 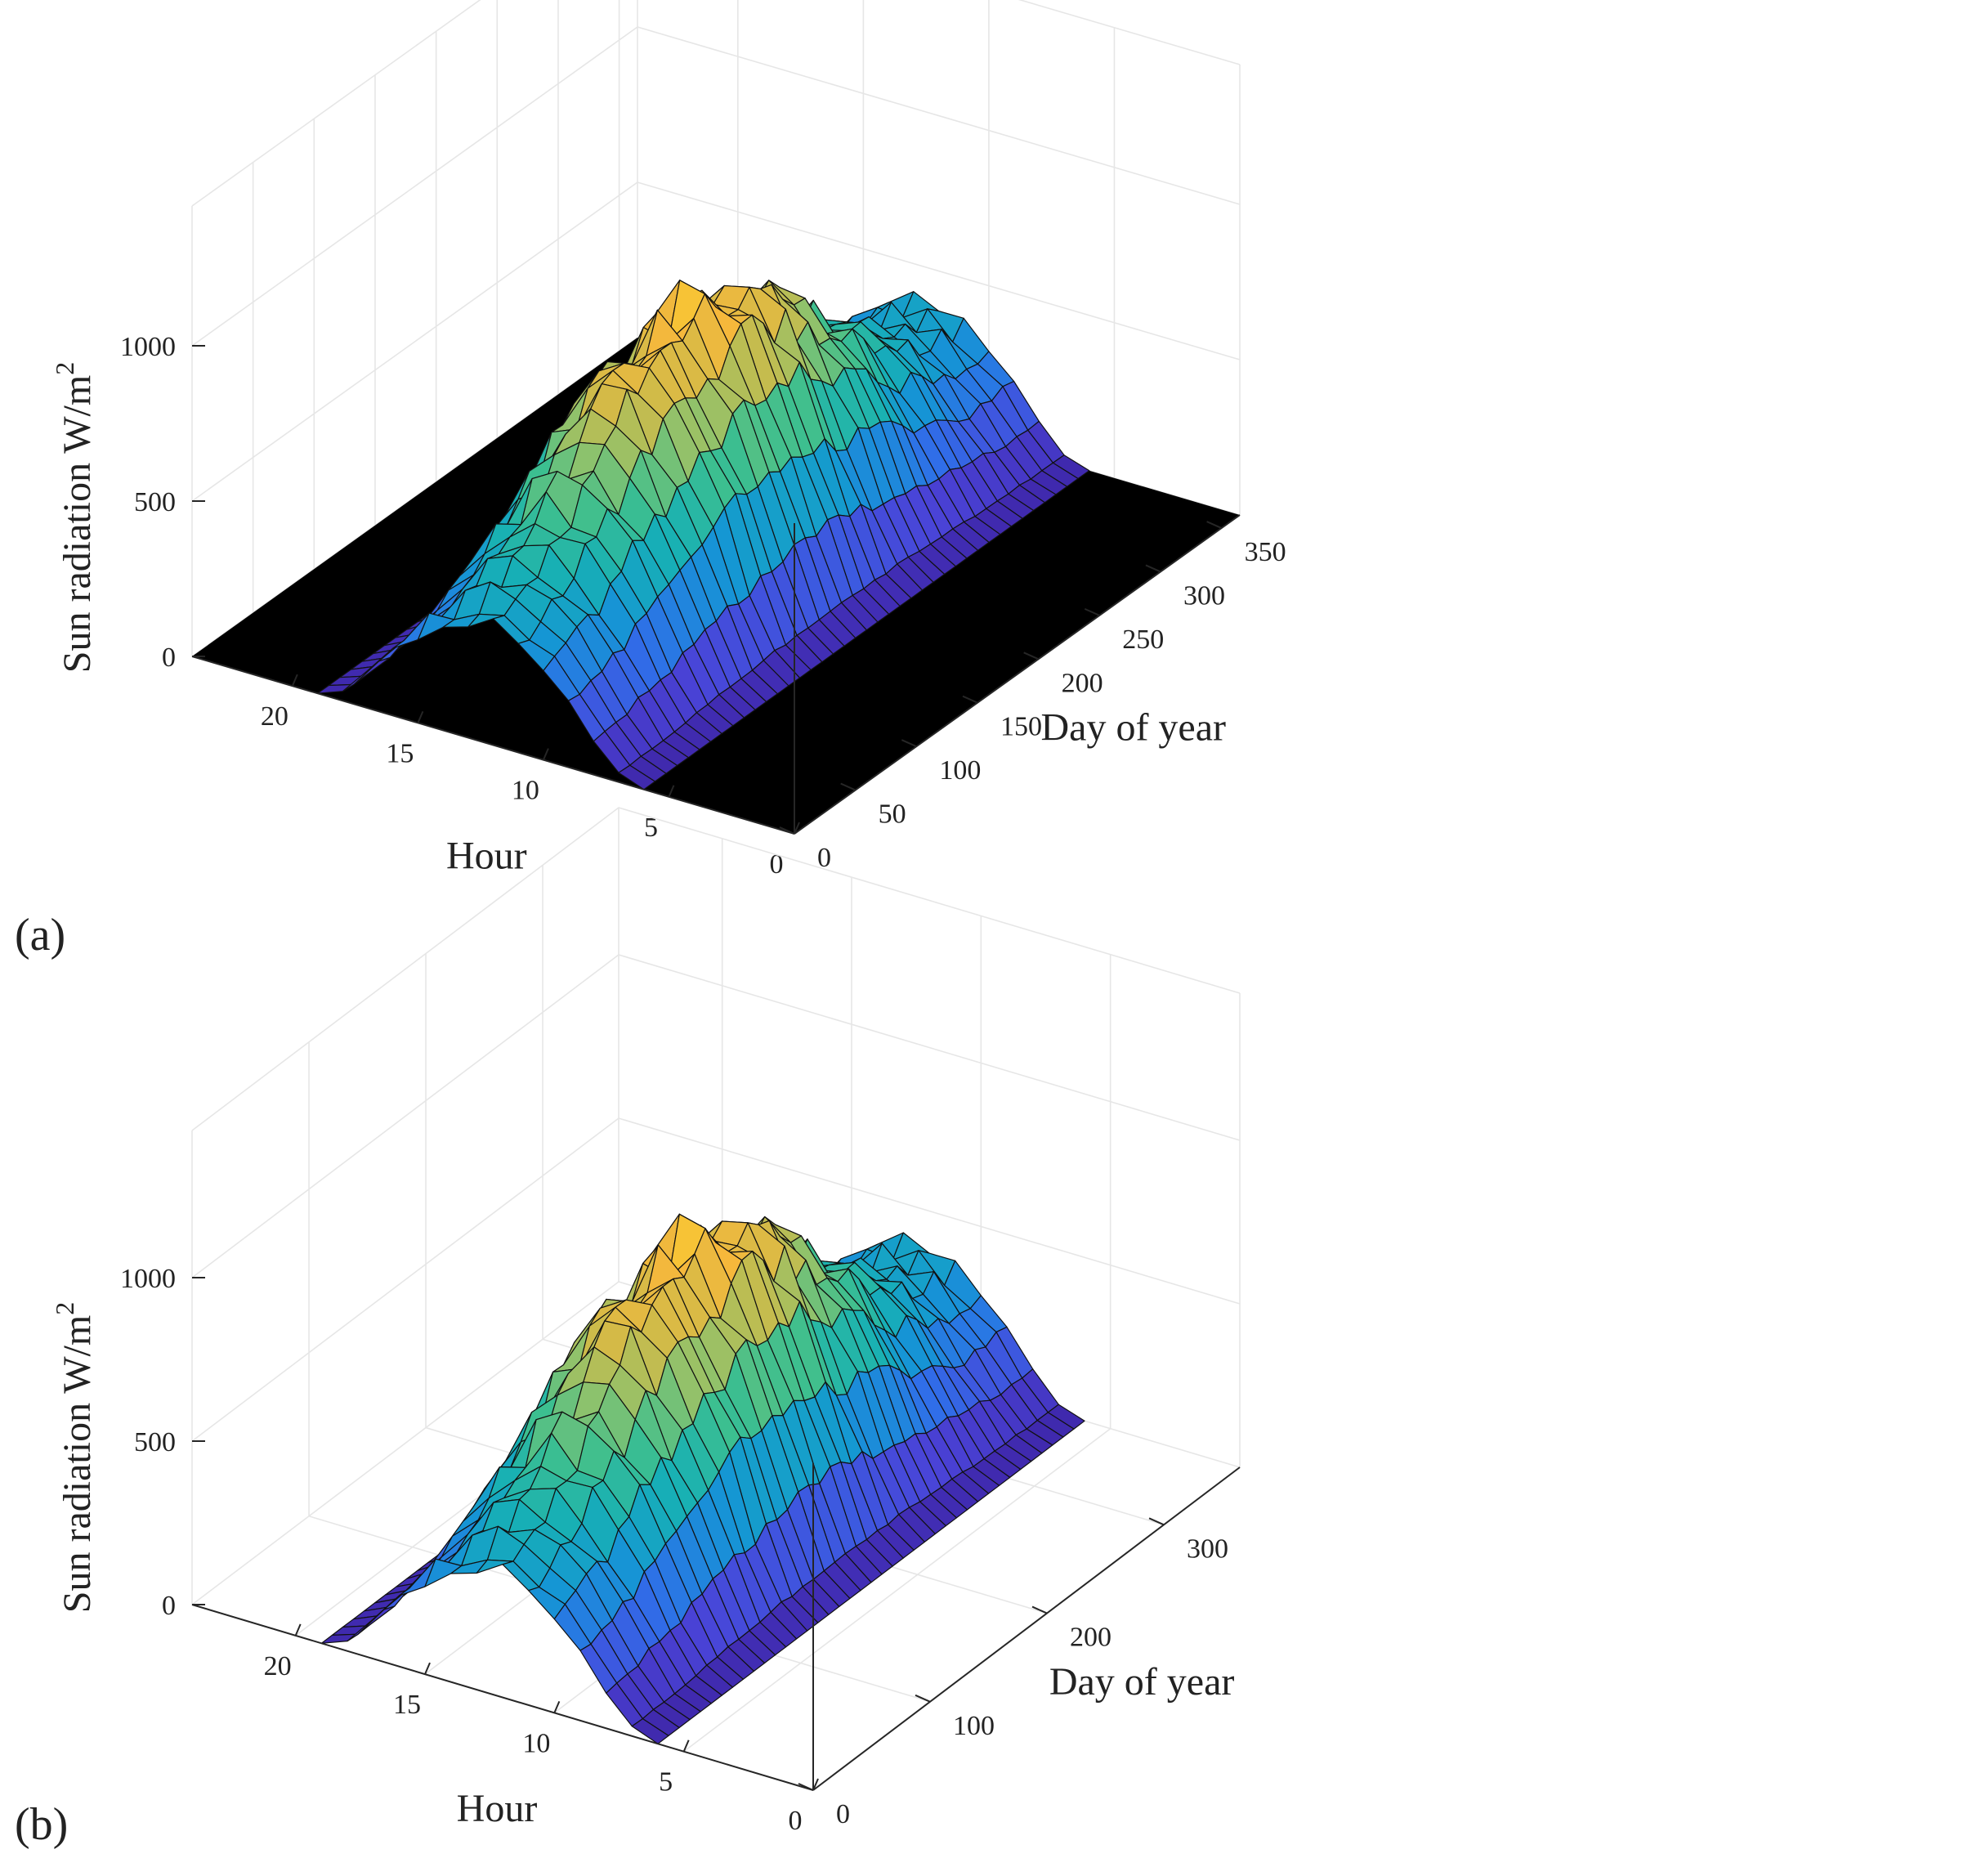 What do you see at coordinates (1021, 727) in the screenshot?
I see `day-tick-label: 150` at bounding box center [1021, 727].